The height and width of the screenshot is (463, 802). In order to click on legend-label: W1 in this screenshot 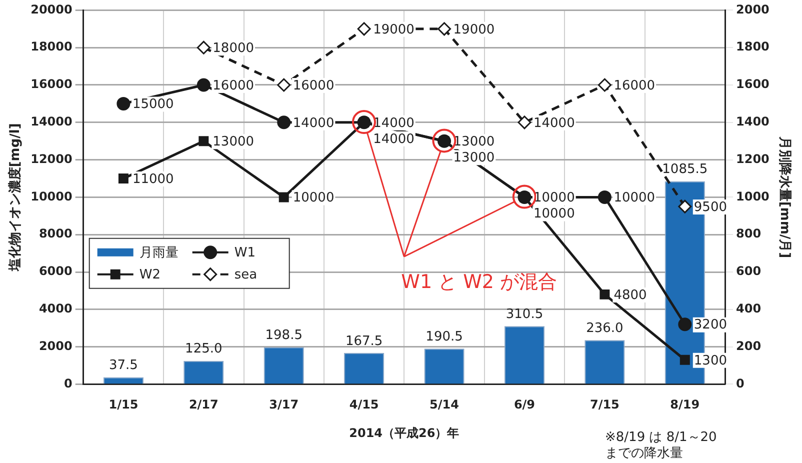, I will do `click(245, 253)`.